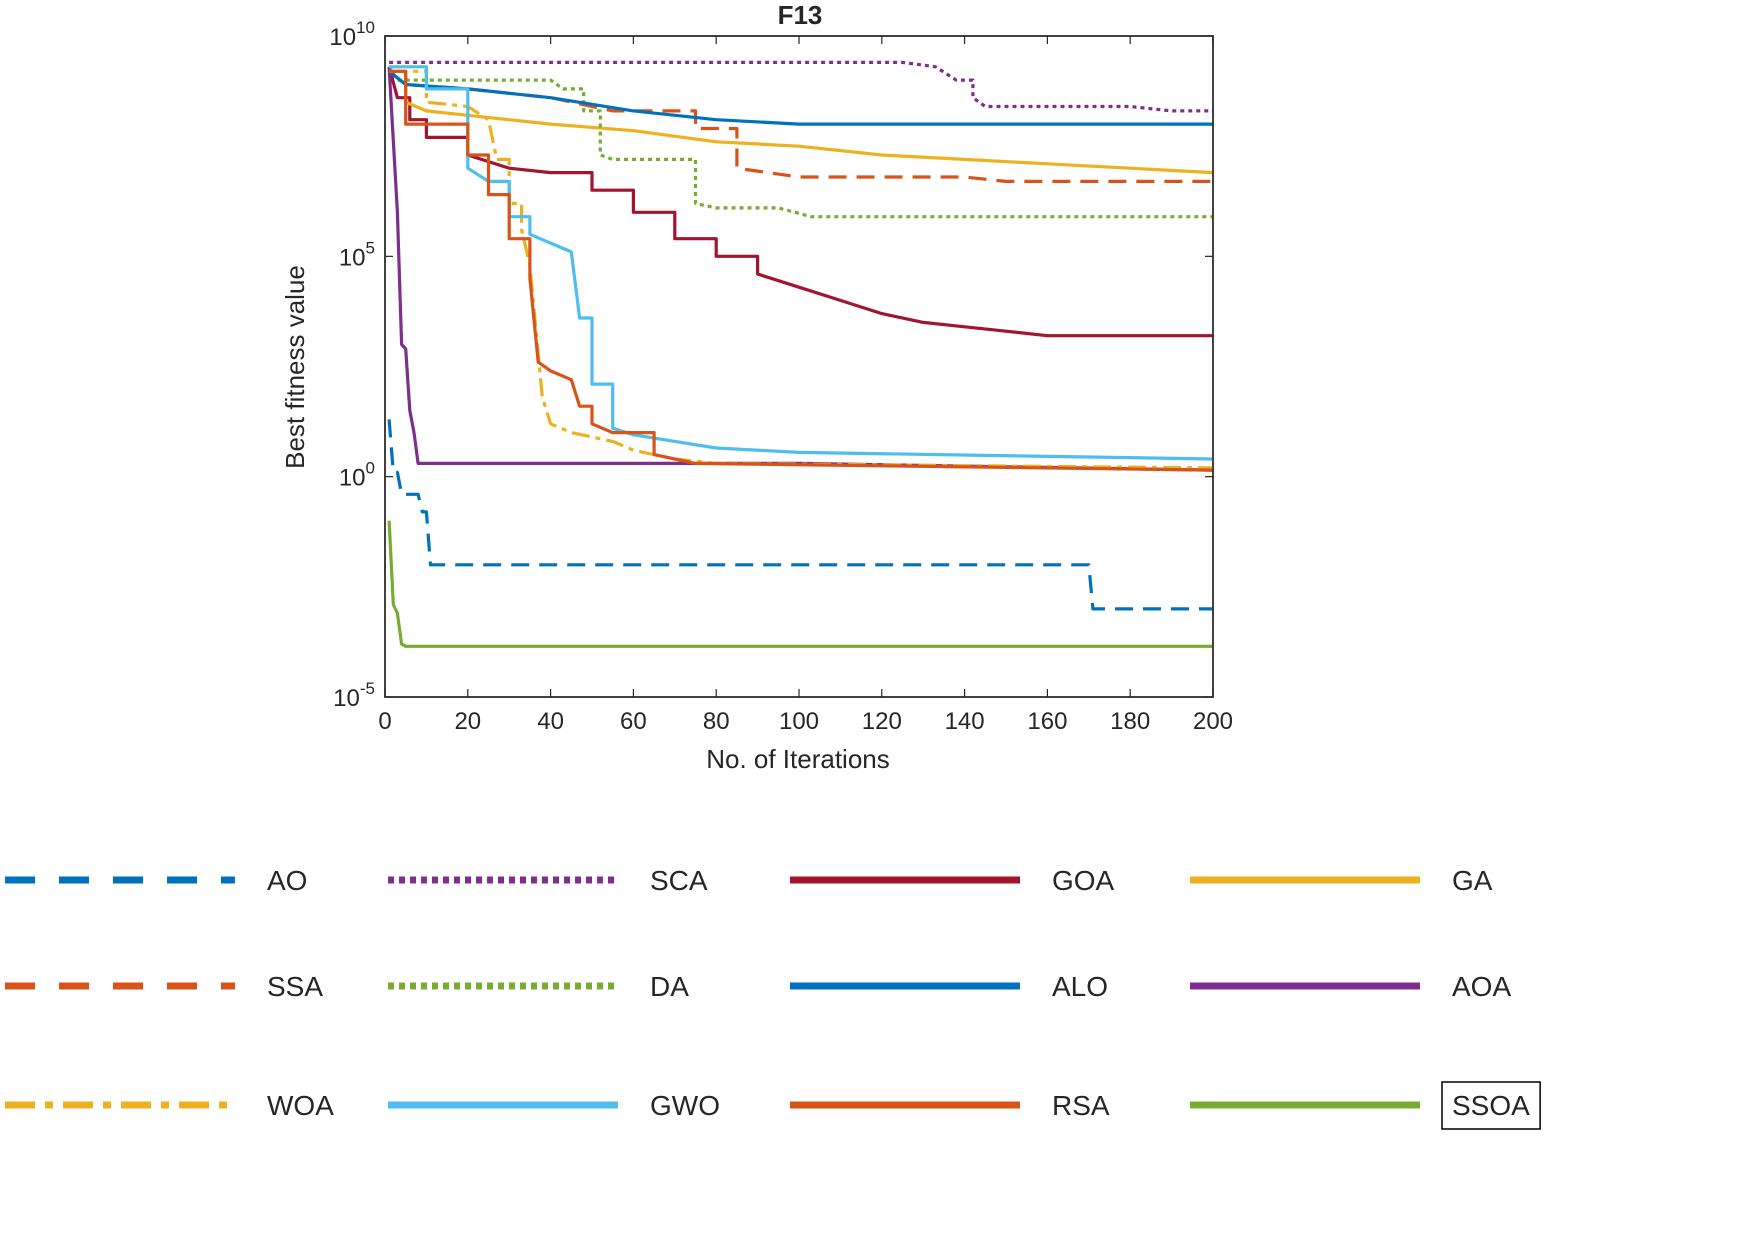 The width and height of the screenshot is (1740, 1242). I want to click on legend-label-rsa: RSA, so click(1081, 1105).